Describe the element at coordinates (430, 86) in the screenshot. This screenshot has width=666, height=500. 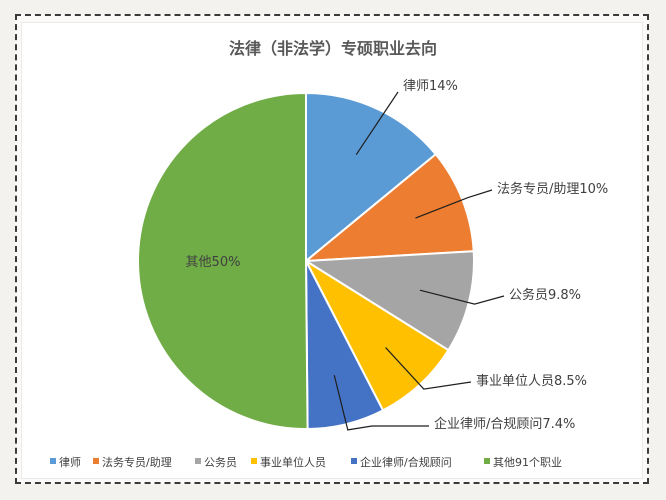
I see `data-label: 律师14%` at that location.